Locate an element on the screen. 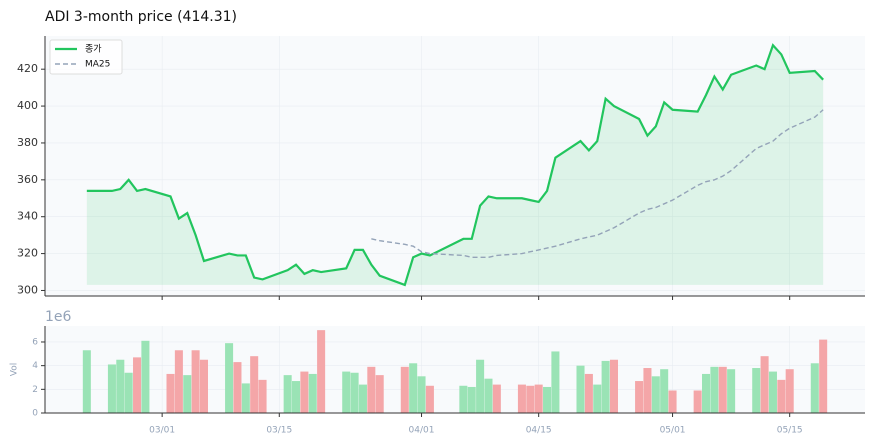 The height and width of the screenshot is (445, 875). y-tick-label: 4 is located at coordinates (35, 366).